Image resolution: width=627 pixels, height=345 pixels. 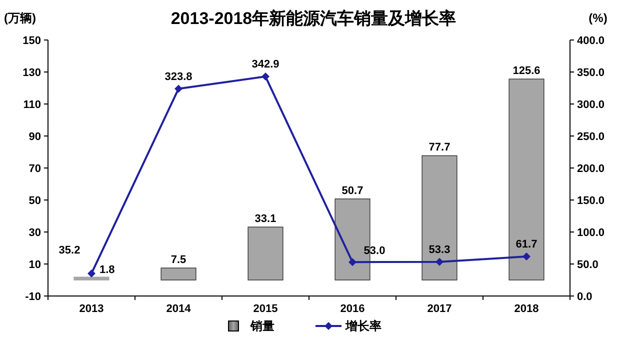 I want to click on x-tick-label: 2013, so click(x=91, y=309).